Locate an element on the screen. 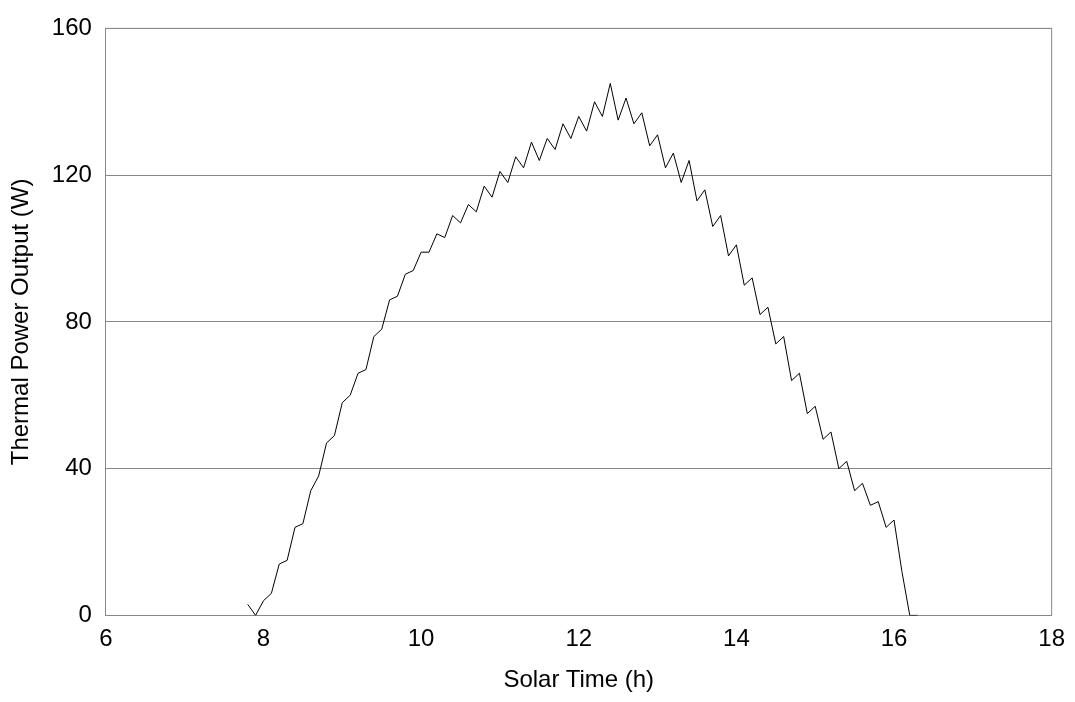  x-tick-label: 18 is located at coordinates (1051, 638).